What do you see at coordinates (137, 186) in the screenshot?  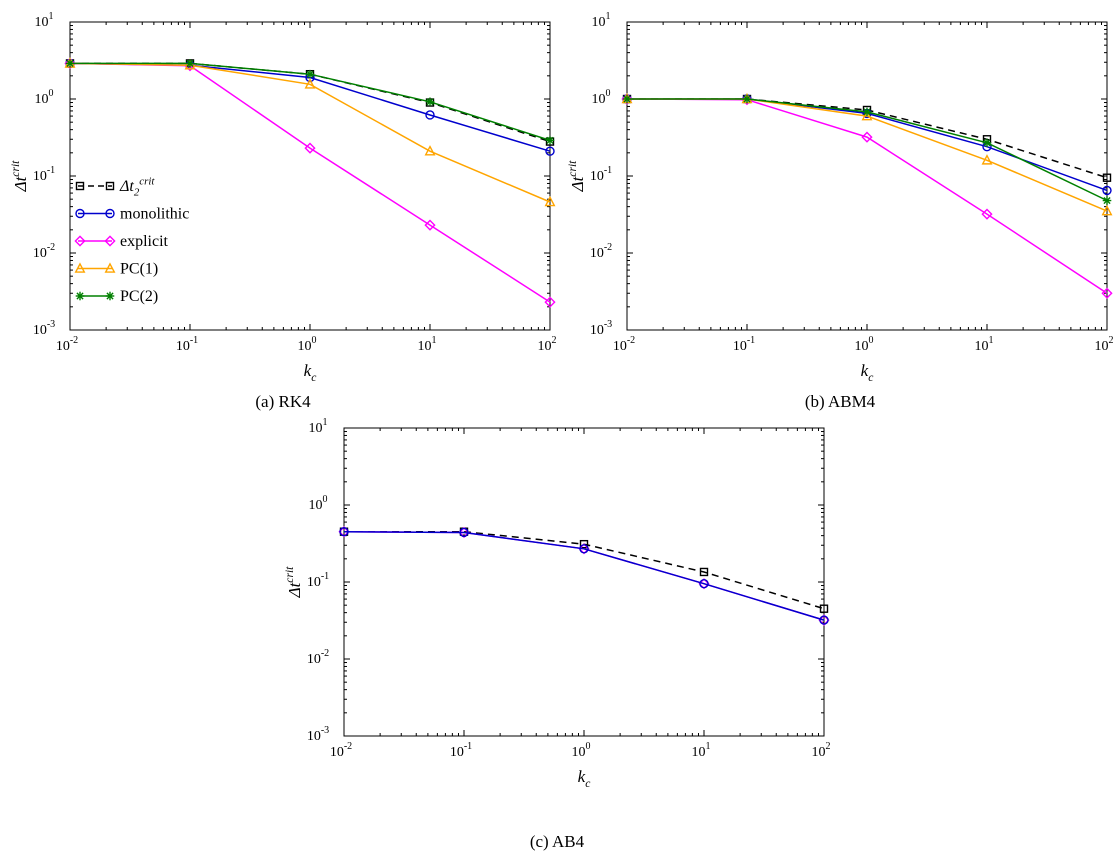 I see `legend-label: Δt2crit` at bounding box center [137, 186].